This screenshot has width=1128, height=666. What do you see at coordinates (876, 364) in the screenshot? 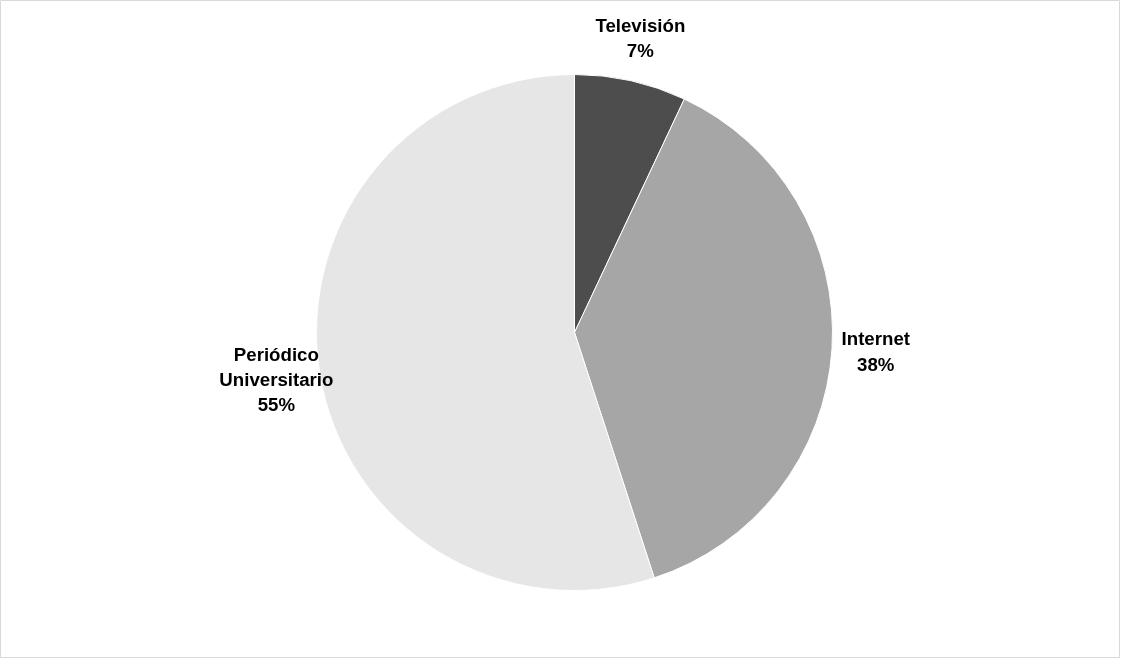
I see `data-label: 38%` at bounding box center [876, 364].